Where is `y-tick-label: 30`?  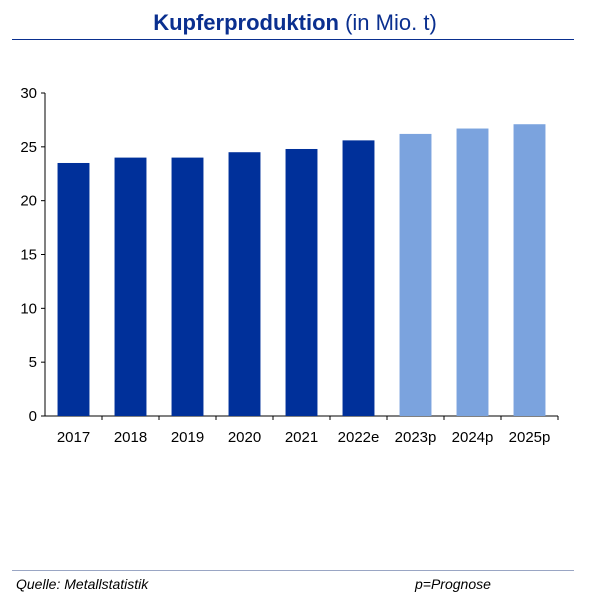 y-tick-label: 30 is located at coordinates (28, 93).